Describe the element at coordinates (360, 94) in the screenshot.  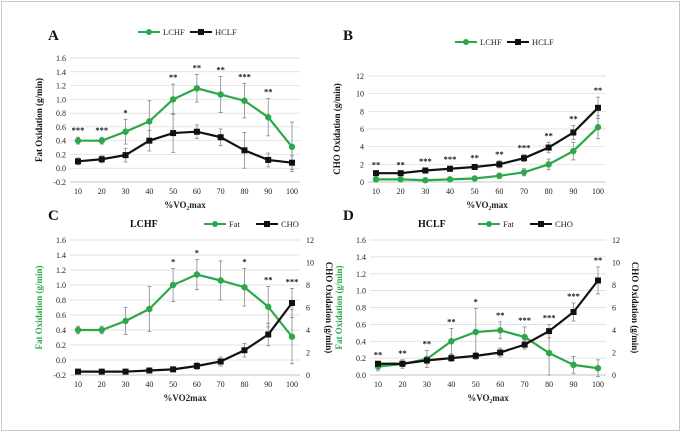
I see `y-tick-label: 10` at that location.